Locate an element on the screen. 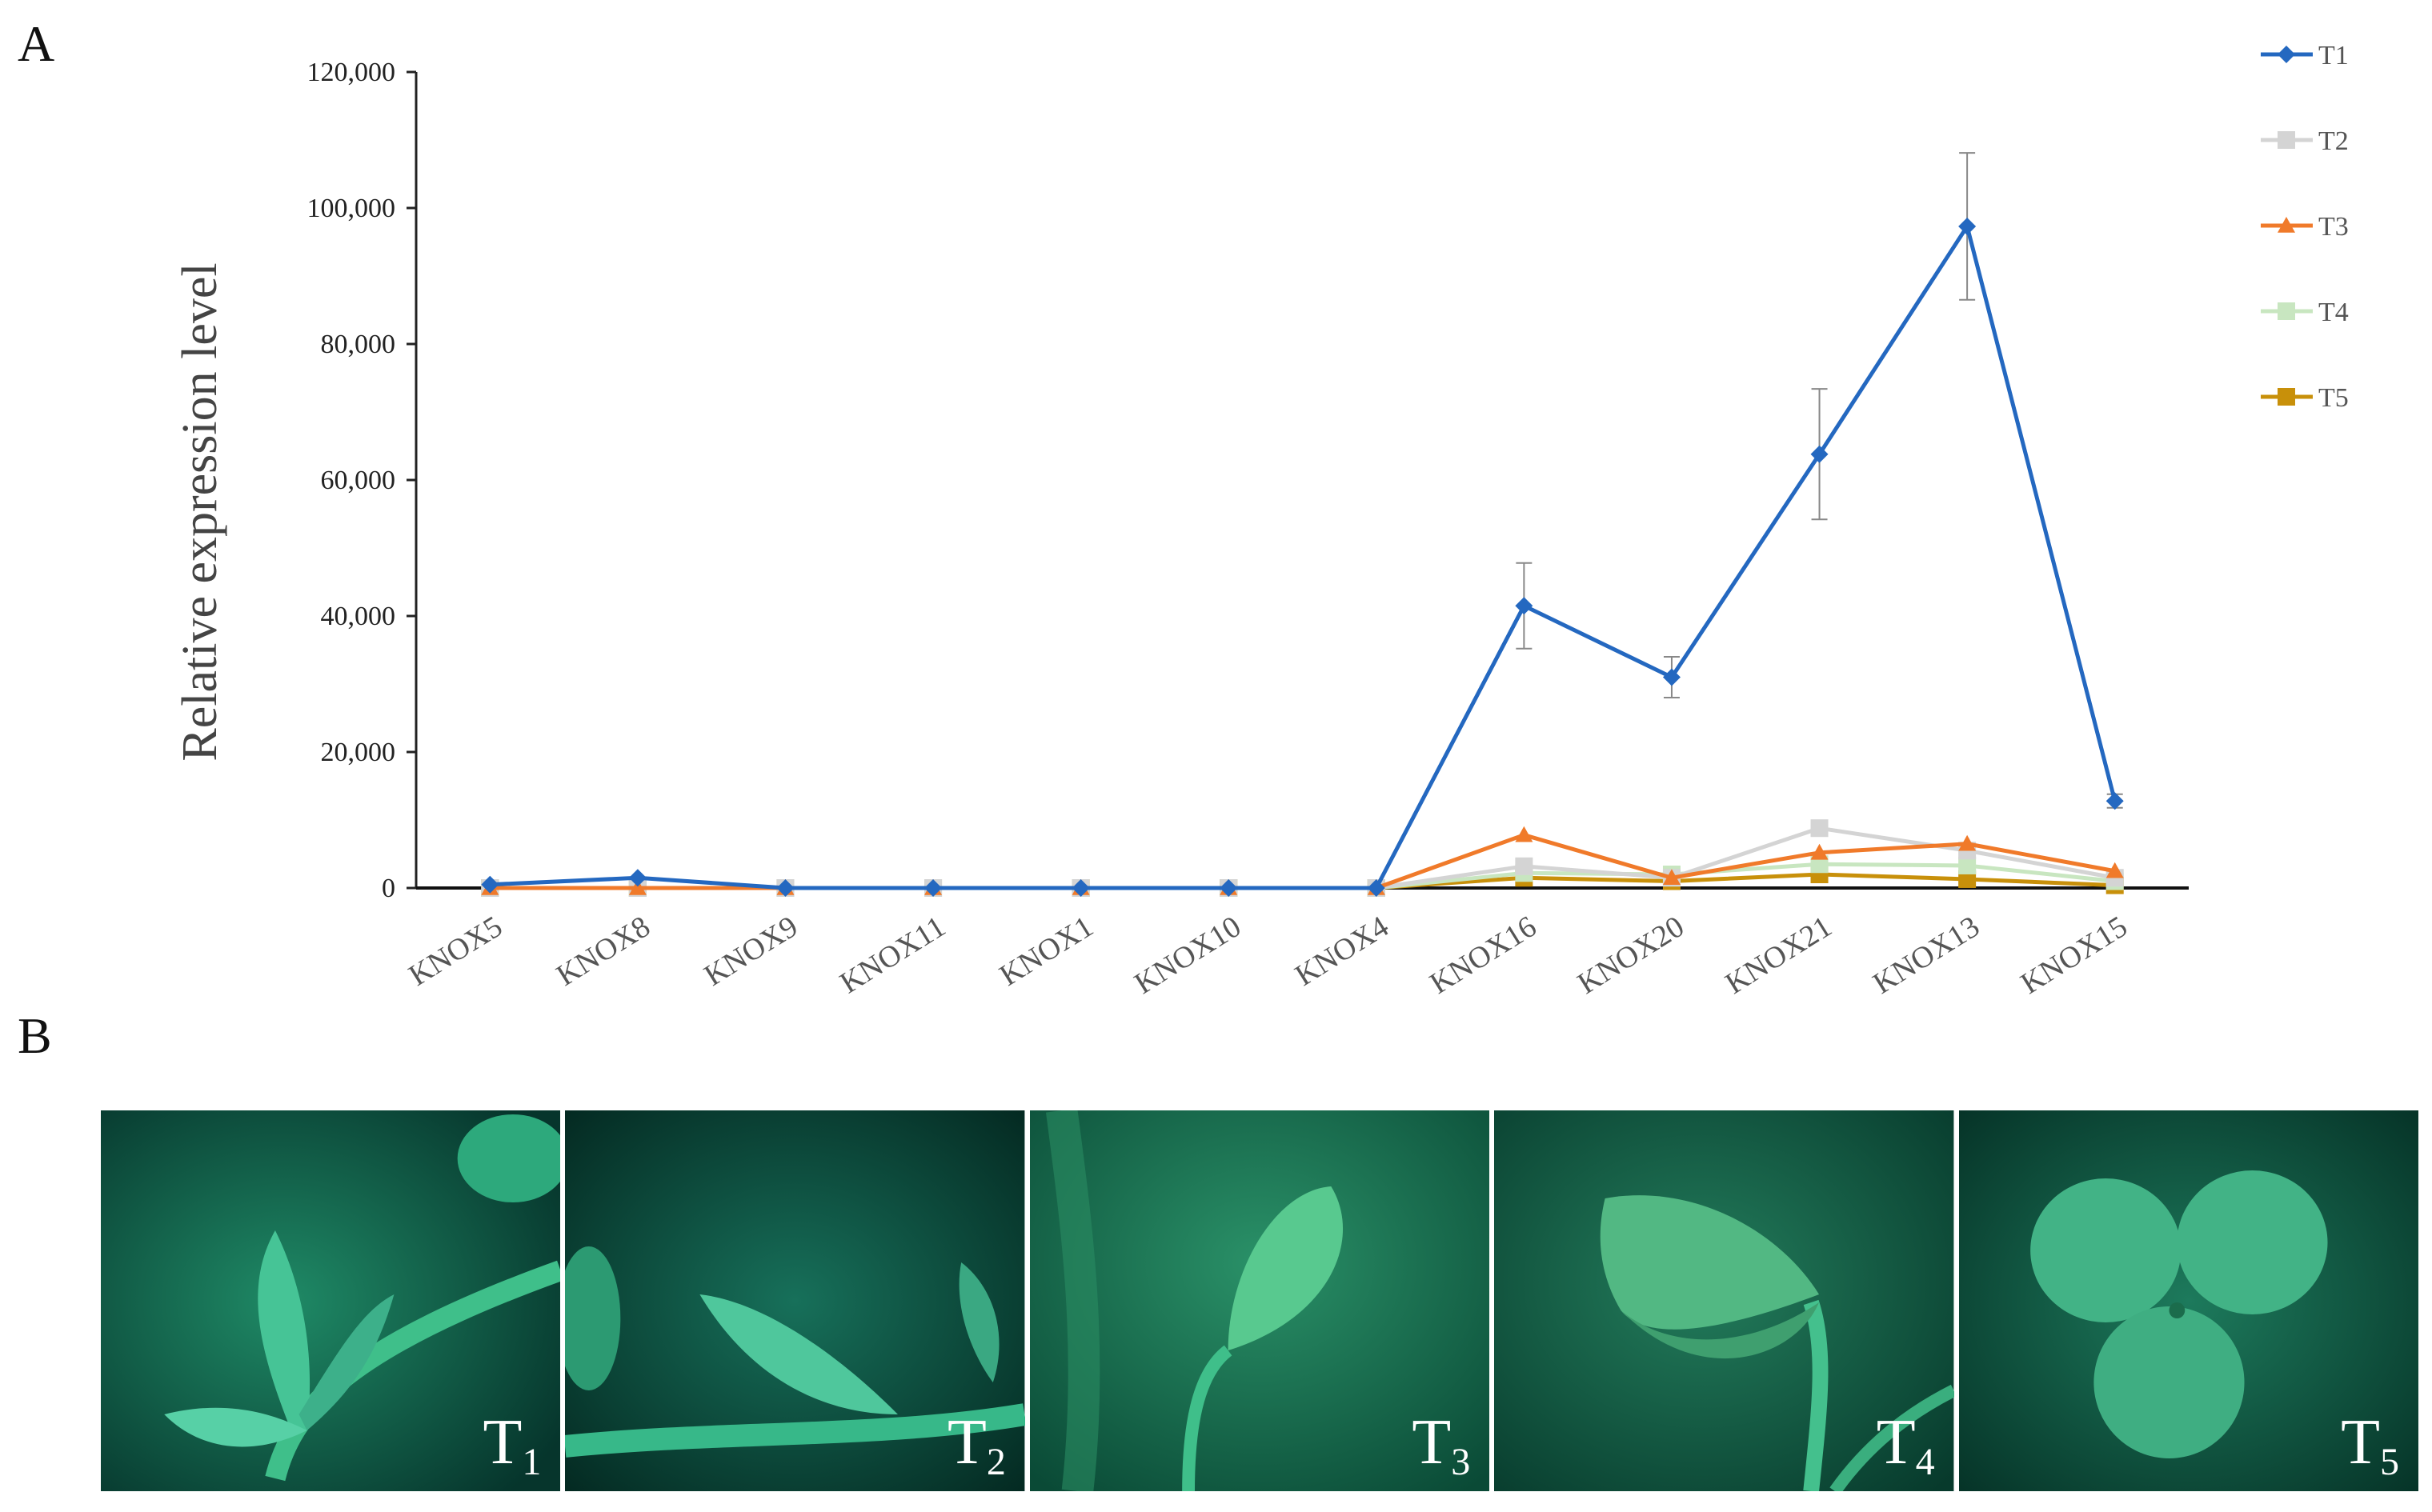  category-label: KNOX8 is located at coordinates (603, 951).